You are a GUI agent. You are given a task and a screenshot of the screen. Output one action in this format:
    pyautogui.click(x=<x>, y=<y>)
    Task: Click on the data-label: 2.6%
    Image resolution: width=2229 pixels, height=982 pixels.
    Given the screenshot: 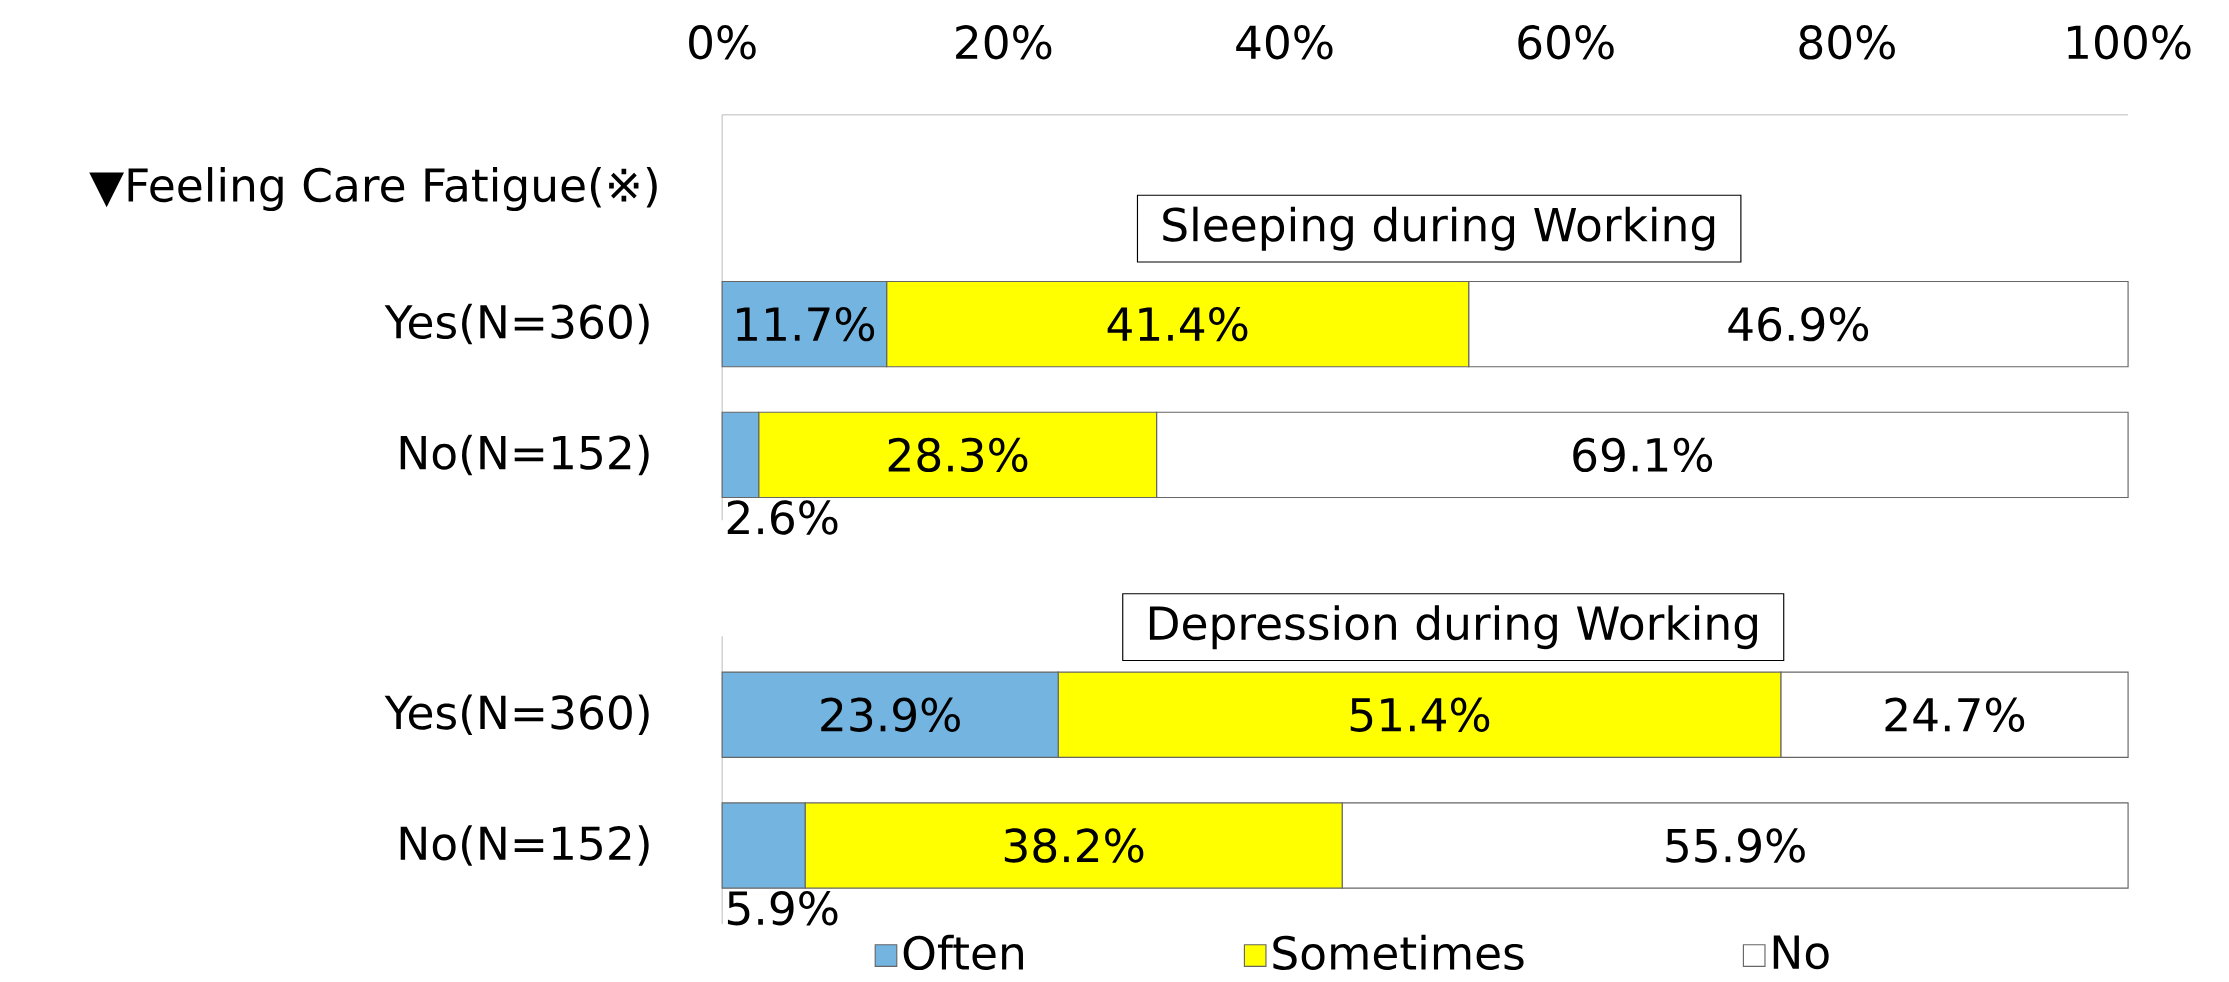 What is the action you would take?
    pyautogui.click(x=782, y=517)
    